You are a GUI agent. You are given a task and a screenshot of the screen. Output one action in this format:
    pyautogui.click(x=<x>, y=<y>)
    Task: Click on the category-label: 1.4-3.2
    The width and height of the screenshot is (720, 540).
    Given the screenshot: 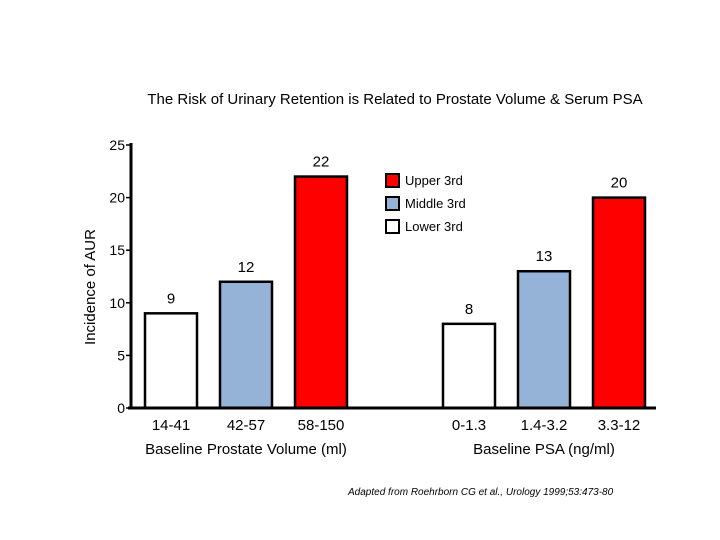 What is the action you would take?
    pyautogui.click(x=544, y=425)
    